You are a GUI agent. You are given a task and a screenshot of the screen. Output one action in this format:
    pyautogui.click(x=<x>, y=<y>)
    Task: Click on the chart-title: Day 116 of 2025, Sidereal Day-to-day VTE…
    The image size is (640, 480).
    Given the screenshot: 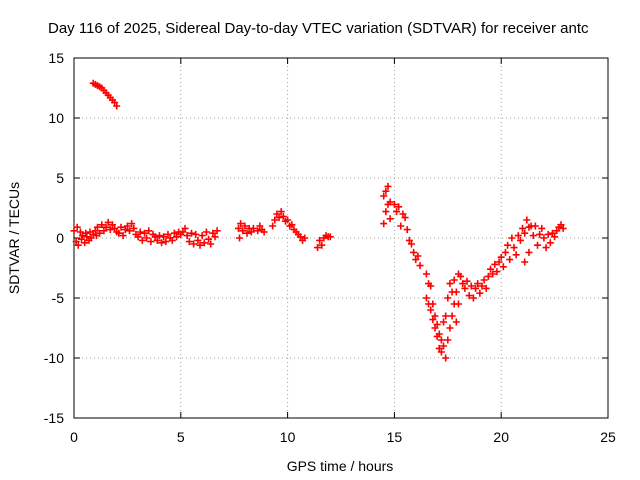 What is the action you would take?
    pyautogui.click(x=318, y=28)
    